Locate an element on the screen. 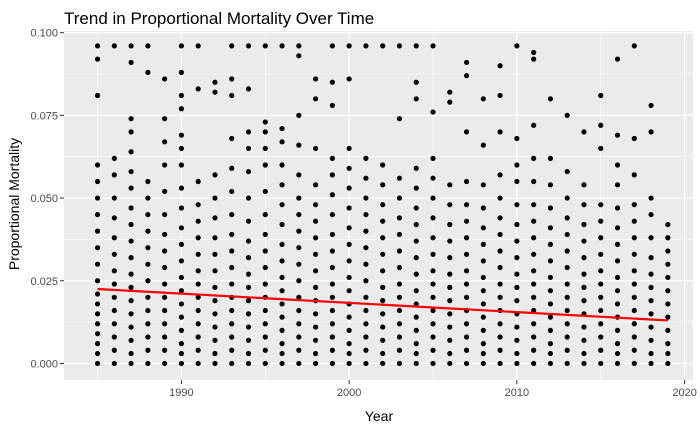  trend-line-group is located at coordinates (382, 304).